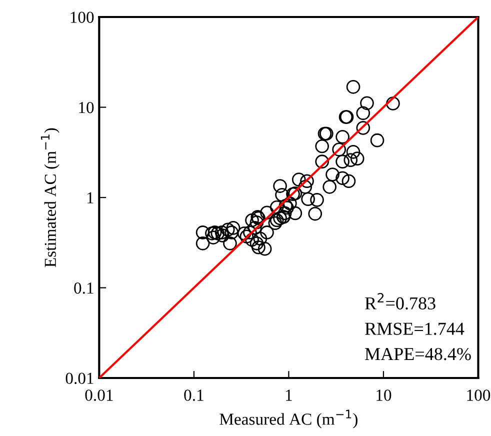 This screenshot has height=436, width=491. What do you see at coordinates (289, 419) in the screenshot?
I see `x-axis-title: Measured AC (m$^{−1}$)` at bounding box center [289, 419].